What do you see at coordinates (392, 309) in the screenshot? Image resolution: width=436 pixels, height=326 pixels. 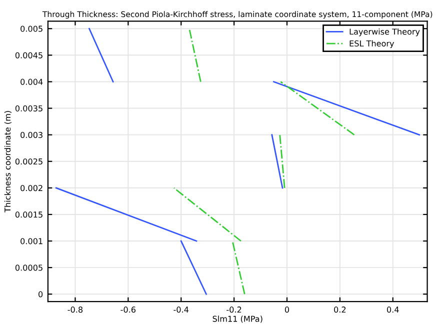 I see `x-tick-label: 0.4` at bounding box center [392, 309].